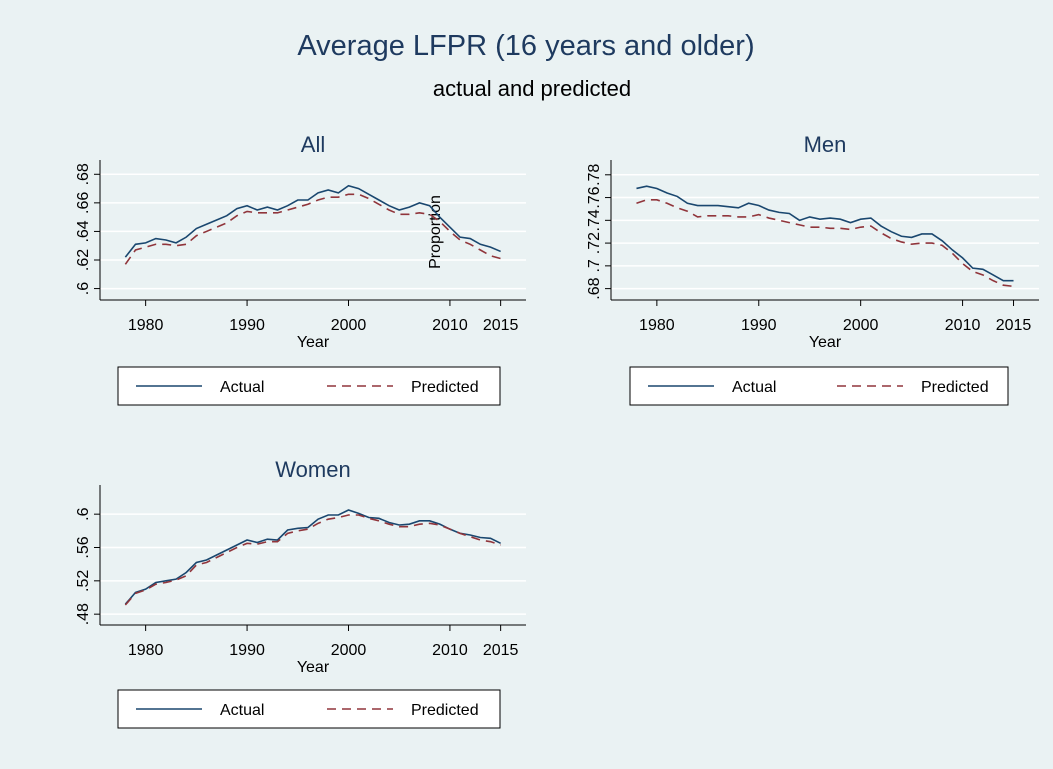 The height and width of the screenshot is (769, 1053). I want to click on y-tick-label: .72, so click(594, 243).